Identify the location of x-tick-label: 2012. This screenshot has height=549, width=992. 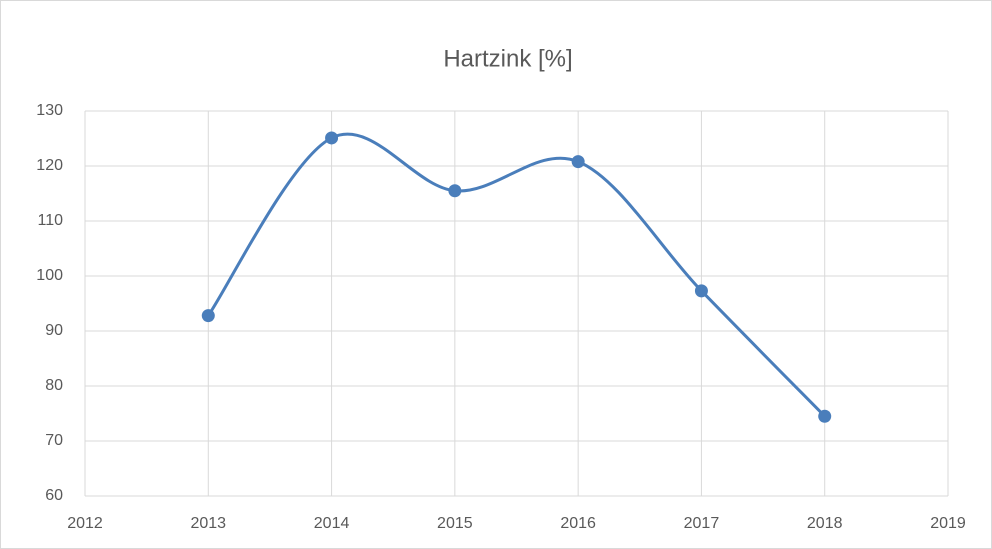
(85, 523).